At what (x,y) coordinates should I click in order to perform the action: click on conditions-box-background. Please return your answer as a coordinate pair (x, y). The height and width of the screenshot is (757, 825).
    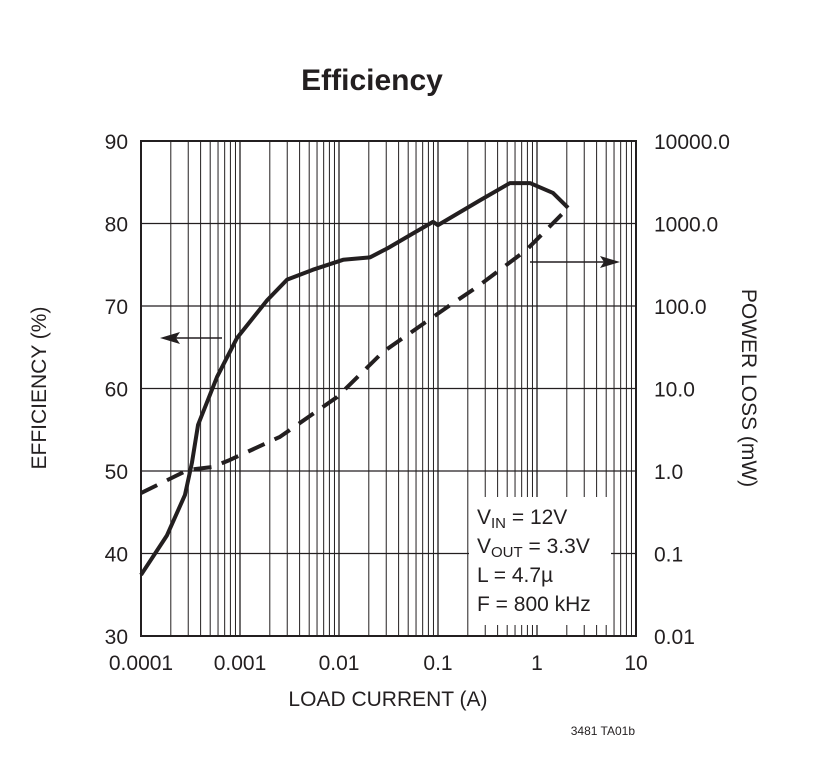
    Looking at the image, I should click on (540, 561).